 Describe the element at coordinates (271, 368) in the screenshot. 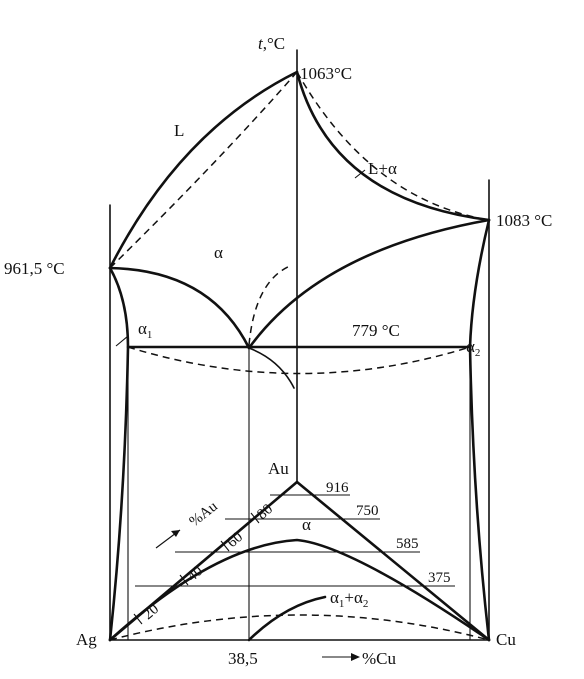

I see `eutectic-trough-curve` at that location.